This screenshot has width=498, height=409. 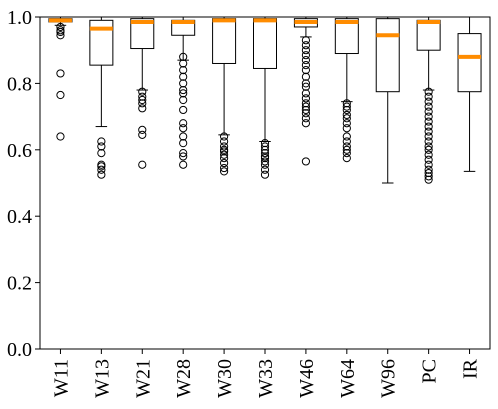 What do you see at coordinates (61, 378) in the screenshot?
I see `x-tick-label: W11` at bounding box center [61, 378].